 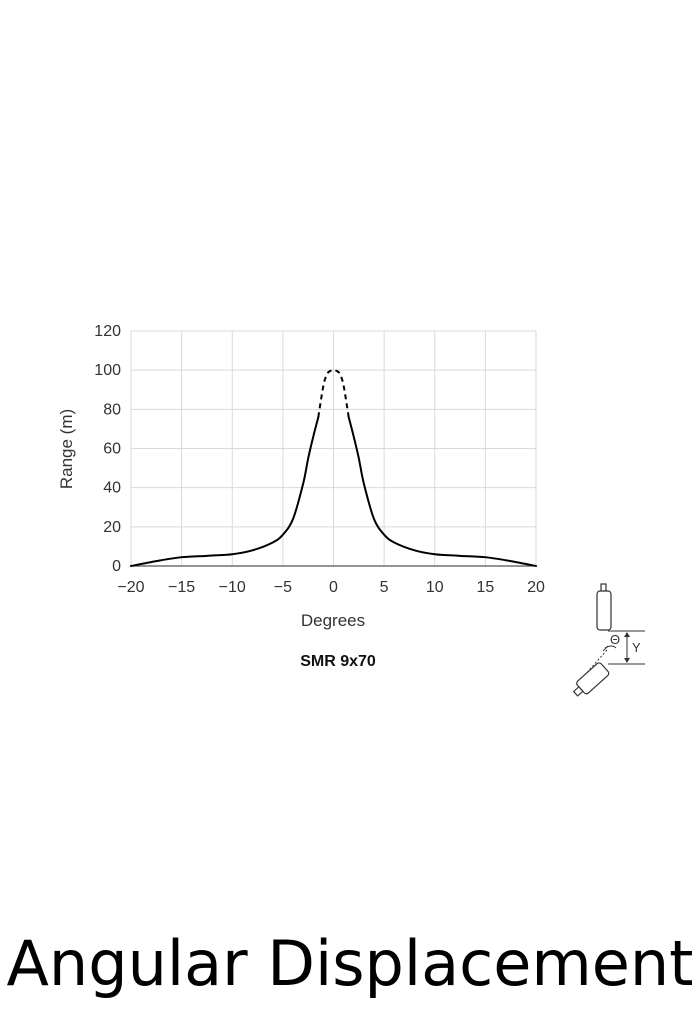 I want to click on x-tick-label: 0, so click(x=333, y=587).